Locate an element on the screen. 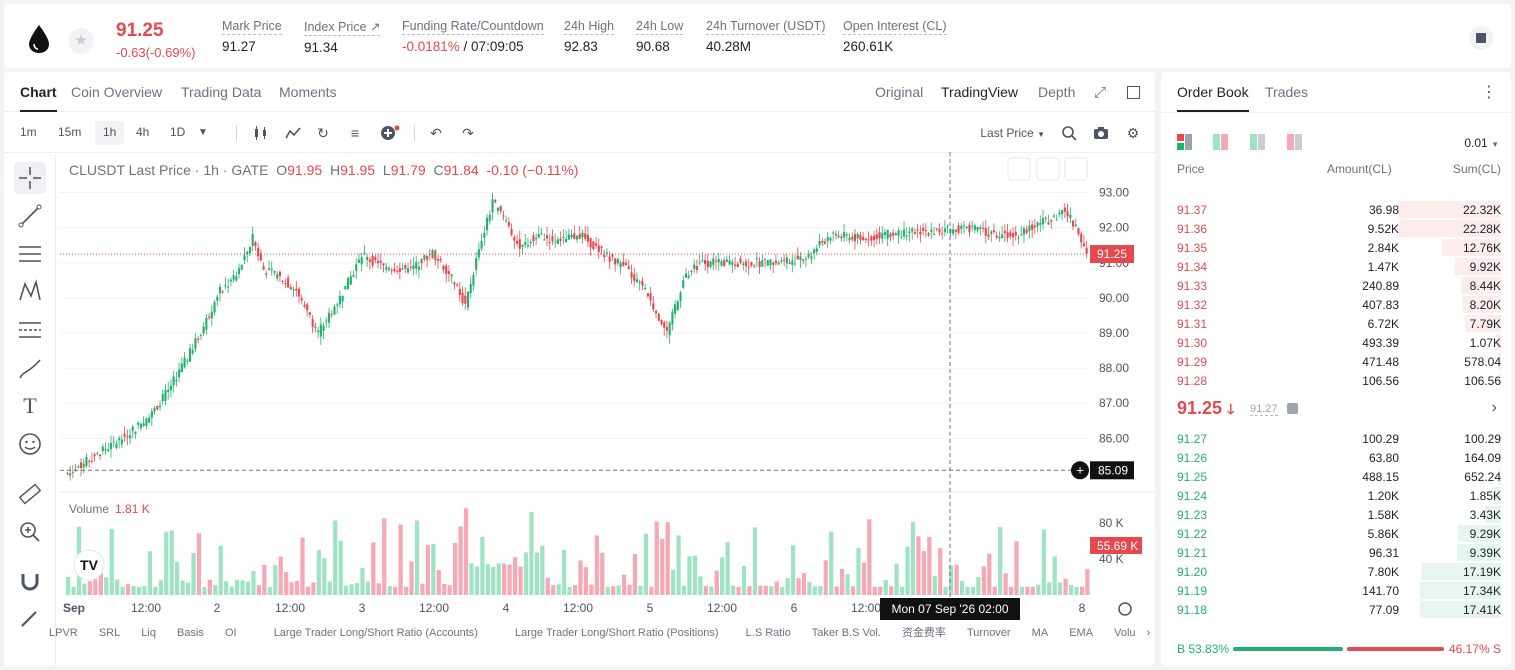  crosshair-tool-icon is located at coordinates (30, 178).